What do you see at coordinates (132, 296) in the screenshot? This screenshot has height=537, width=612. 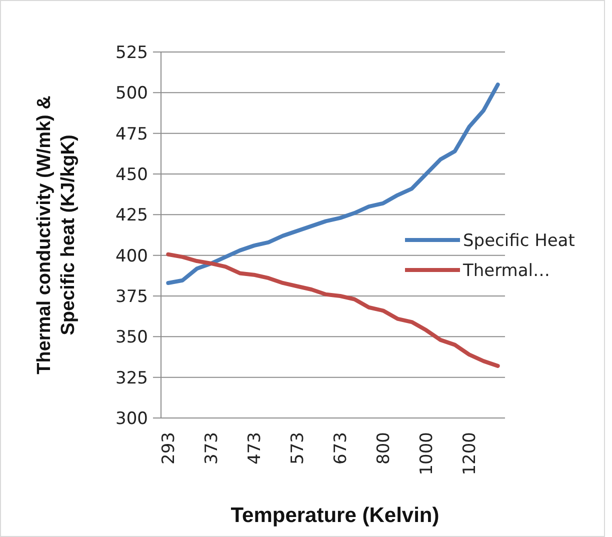 I see `y-tick-label: 375` at bounding box center [132, 296].